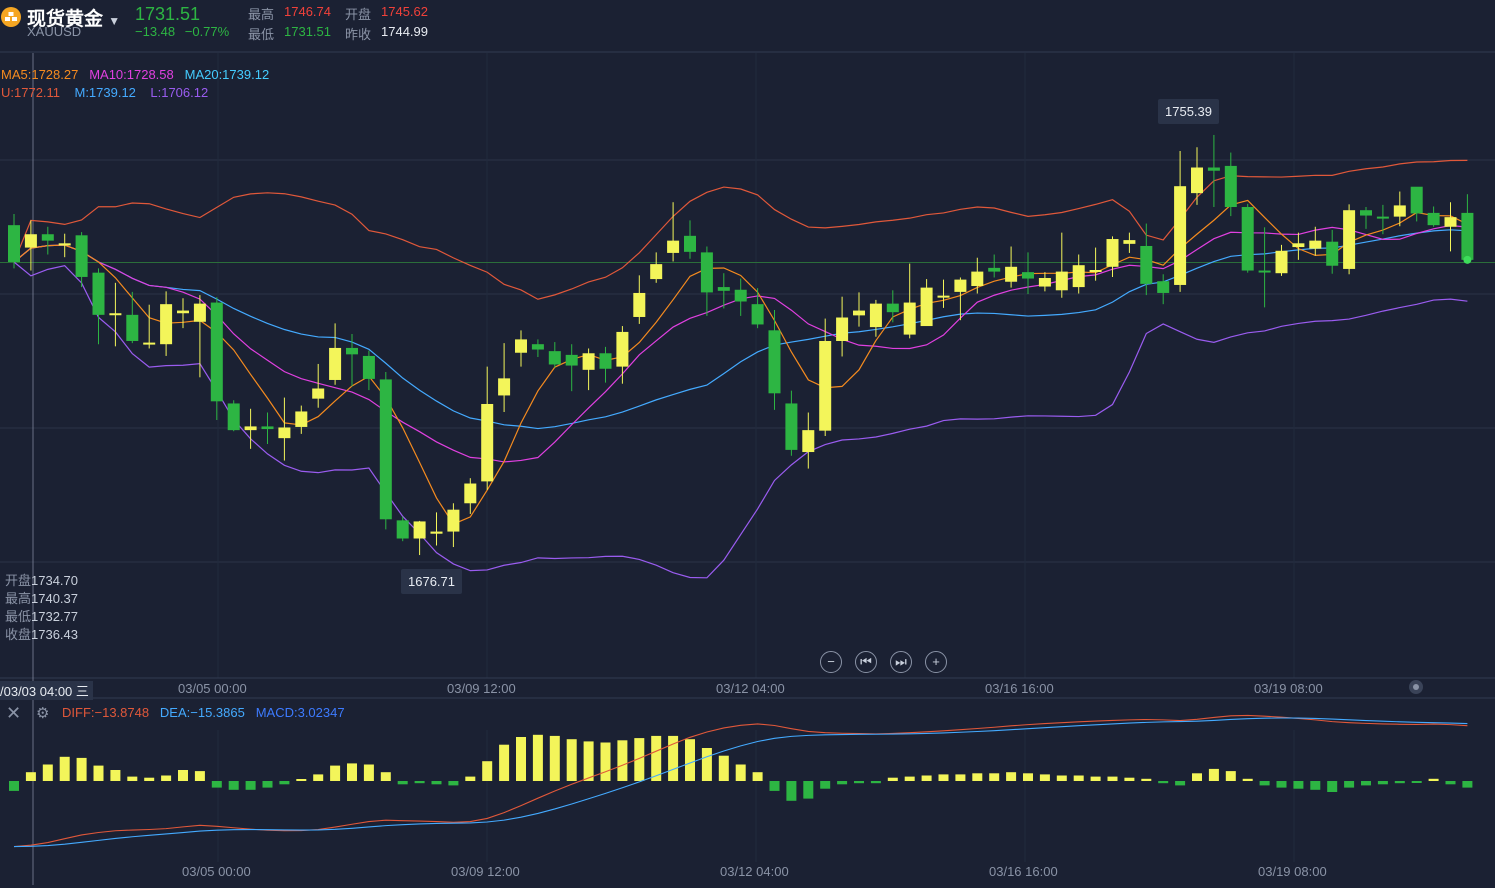  I want to click on dea-legend: DEA:−15.3865, so click(202, 712).